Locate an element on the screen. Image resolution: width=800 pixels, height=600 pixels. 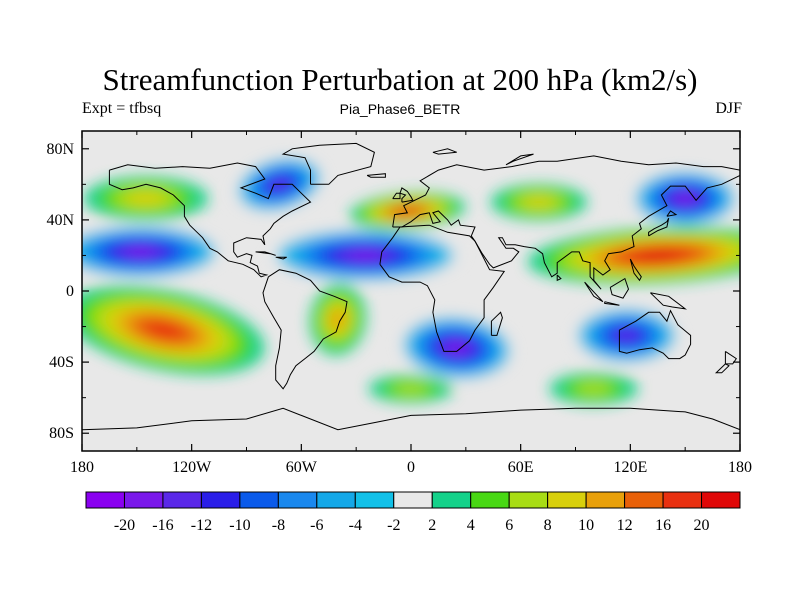
x-tick-label: 180 is located at coordinates (82, 467).